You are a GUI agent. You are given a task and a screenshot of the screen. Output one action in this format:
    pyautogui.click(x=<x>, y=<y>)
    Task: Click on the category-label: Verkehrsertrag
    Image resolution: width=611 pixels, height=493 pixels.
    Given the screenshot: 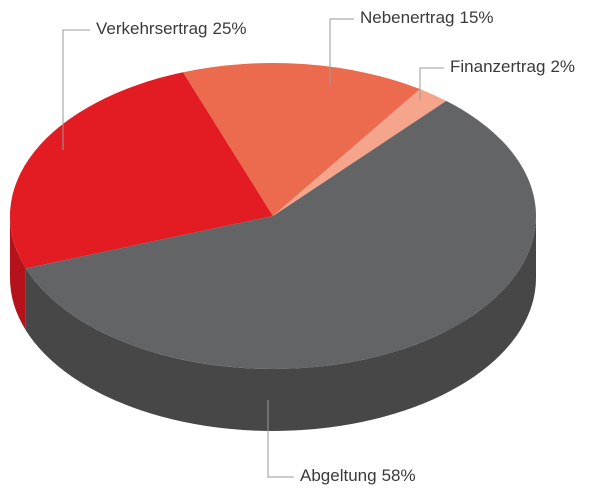 What is the action you would take?
    pyautogui.click(x=152, y=28)
    